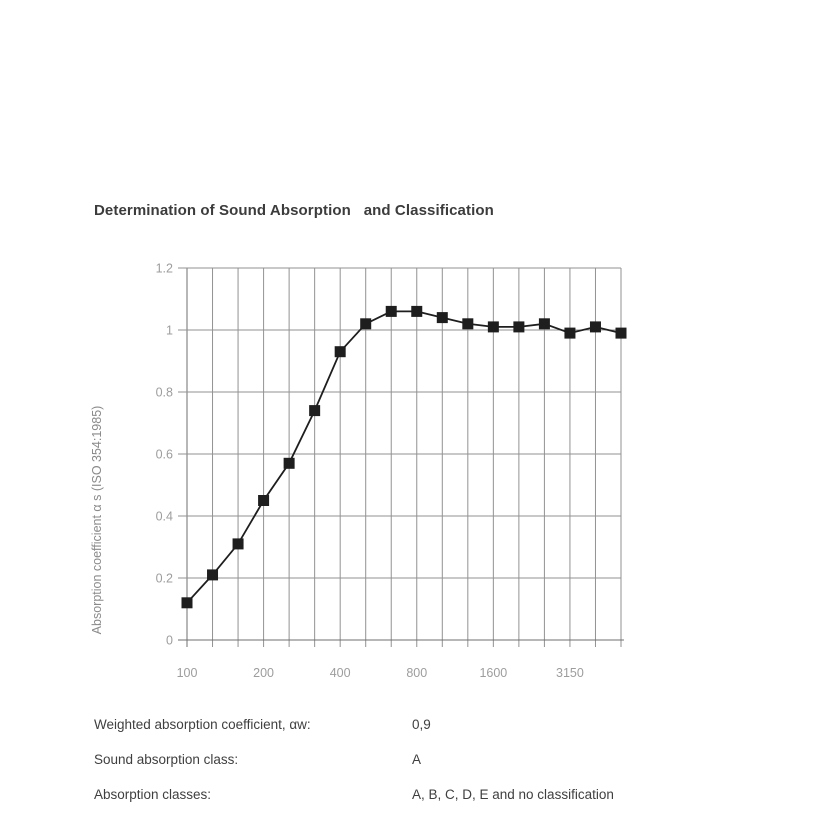  Describe the element at coordinates (513, 794) in the screenshot. I see `result-value: A, B, C, D, E and no classification` at that location.